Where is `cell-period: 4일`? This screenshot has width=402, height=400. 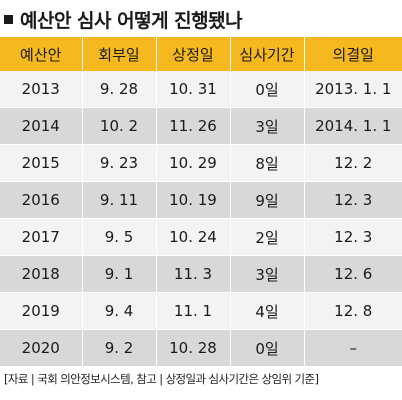
cell-period: 4일 is located at coordinates (267, 311).